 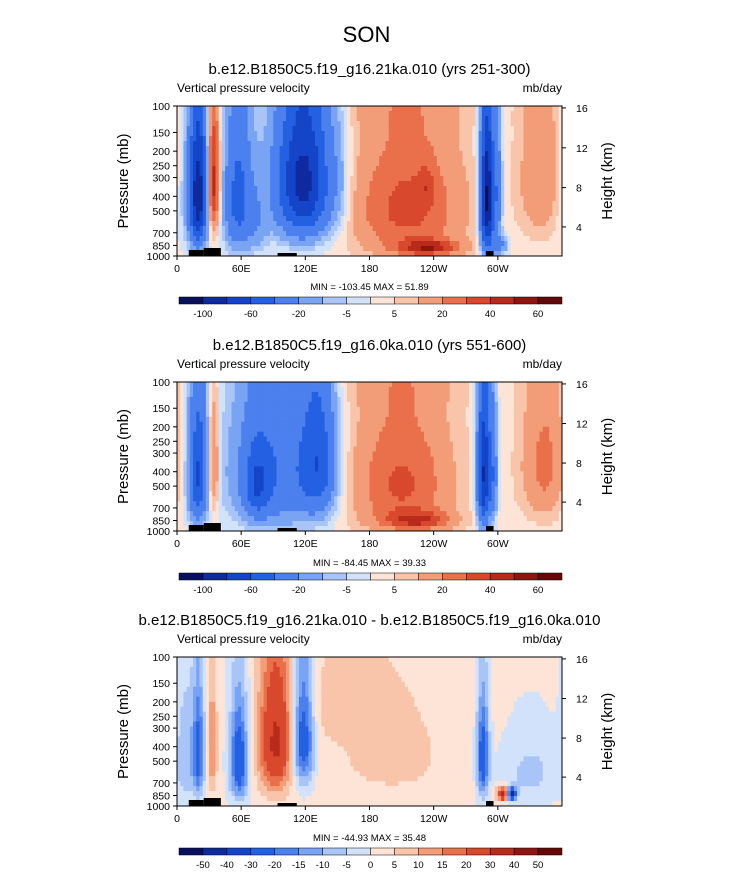 I want to click on colorbar-swatch, so click(x=239, y=300).